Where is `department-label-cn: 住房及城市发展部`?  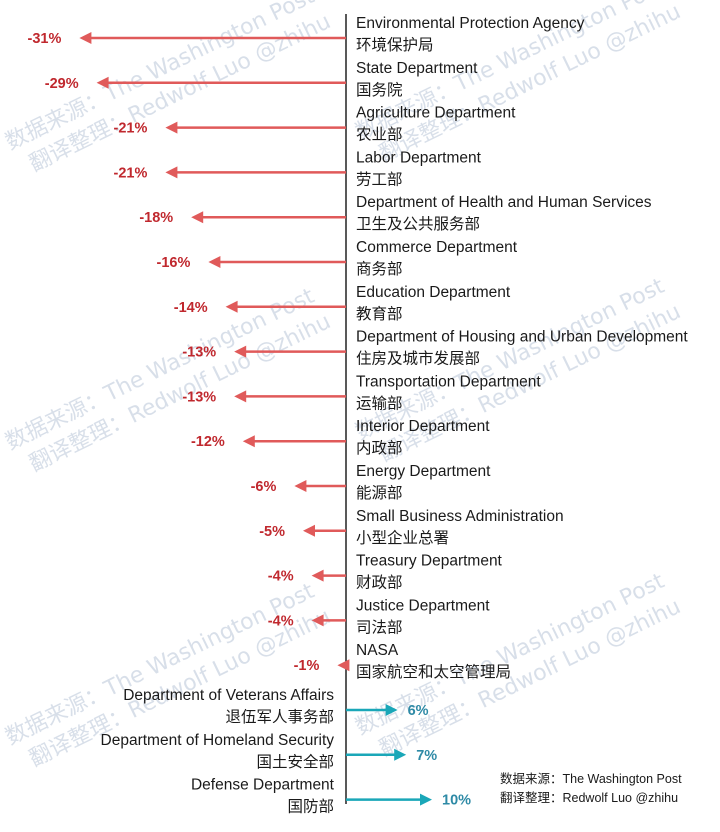 department-label-cn: 住房及城市发展部 is located at coordinates (418, 359).